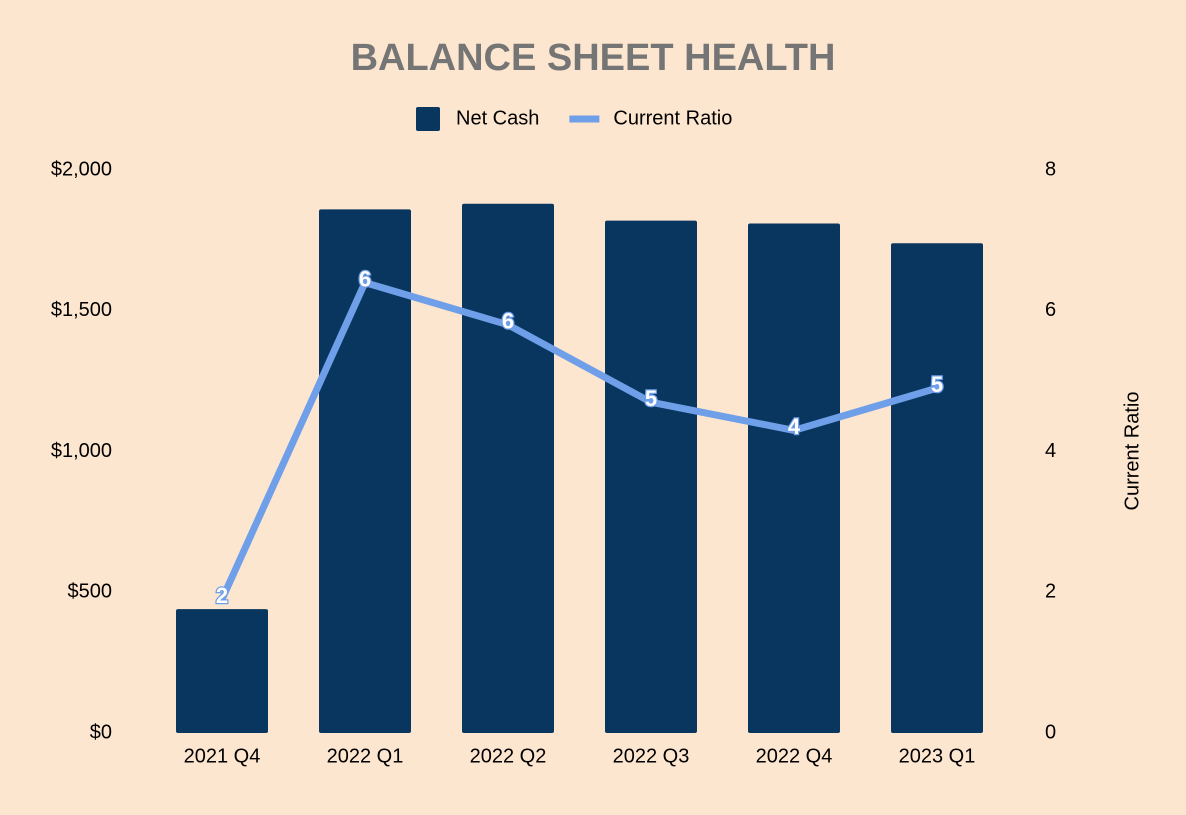 The height and width of the screenshot is (815, 1186). I want to click on y-tick-label: $2,000, so click(81, 169).